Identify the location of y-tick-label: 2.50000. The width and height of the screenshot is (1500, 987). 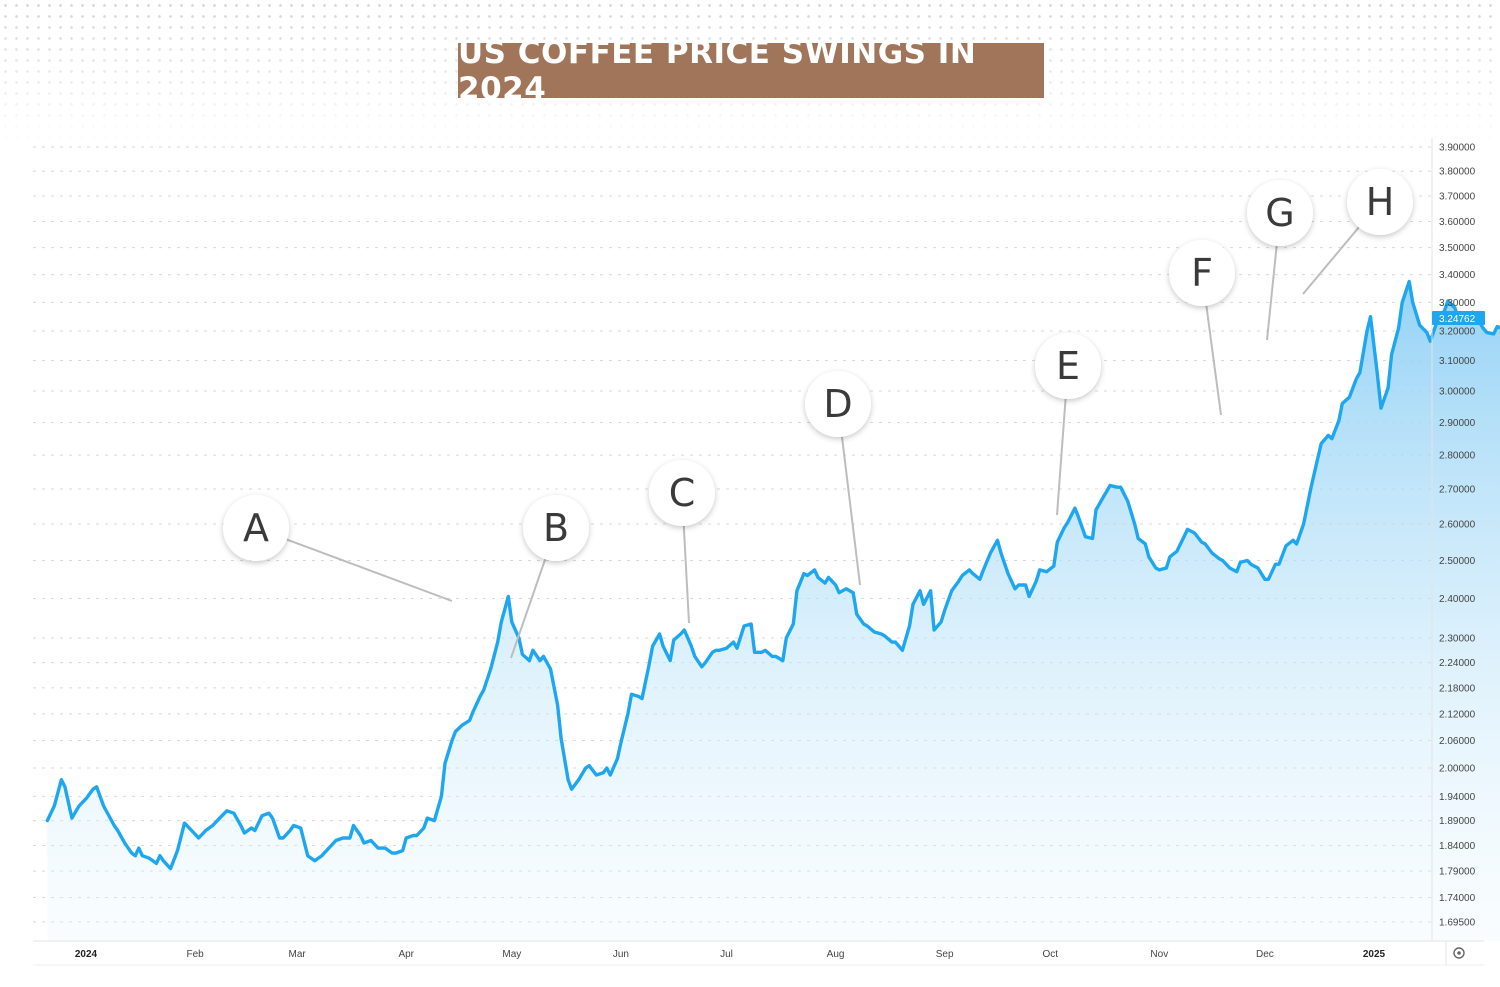
(1457, 561).